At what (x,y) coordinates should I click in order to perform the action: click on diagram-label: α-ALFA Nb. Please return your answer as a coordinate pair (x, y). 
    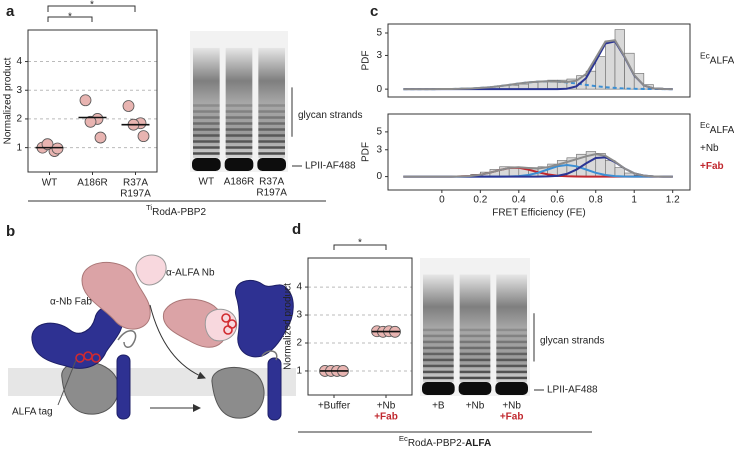
    Looking at the image, I should click on (190, 273).